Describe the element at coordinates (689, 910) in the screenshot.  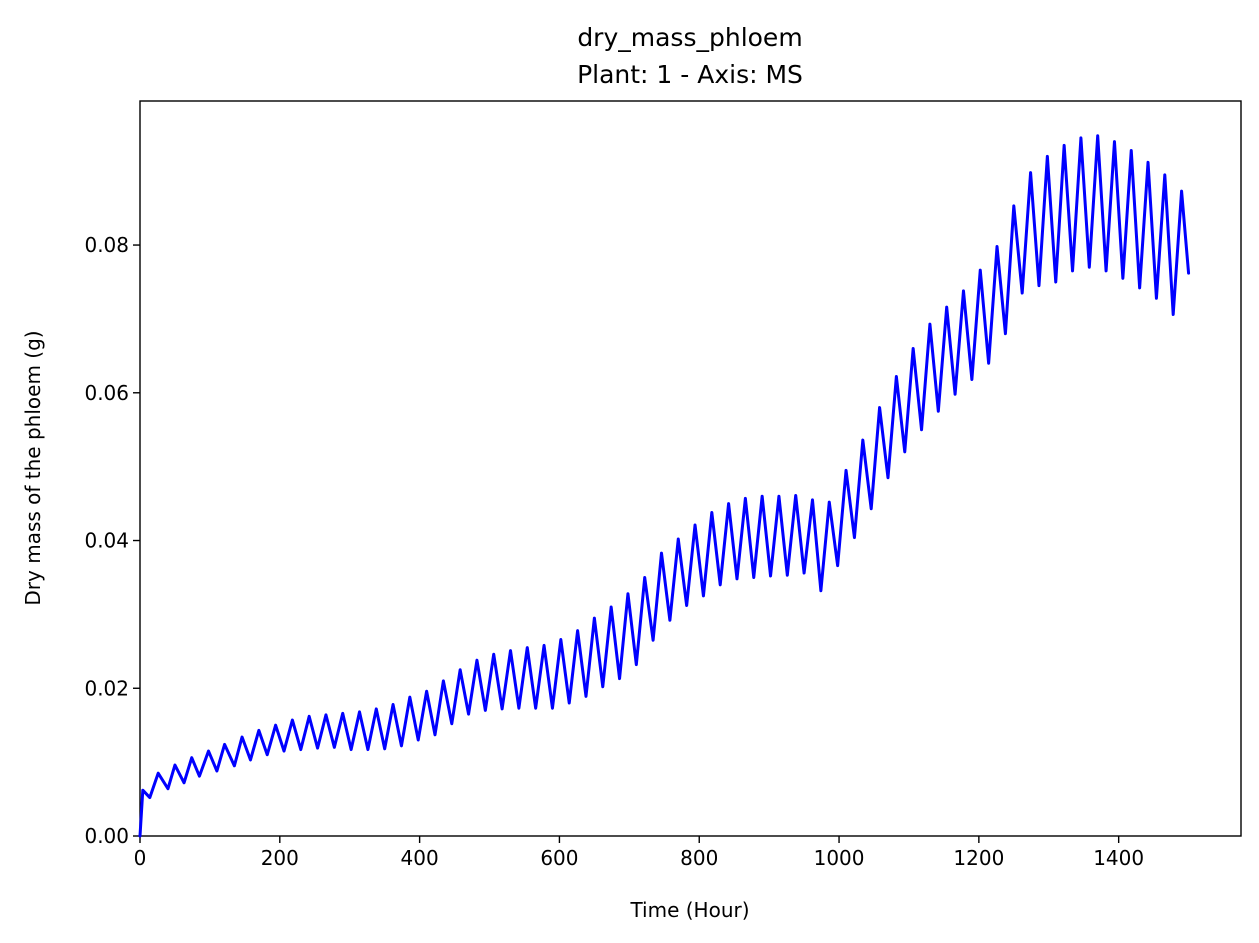
I see `x-axis-label: Time (Hour)` at that location.